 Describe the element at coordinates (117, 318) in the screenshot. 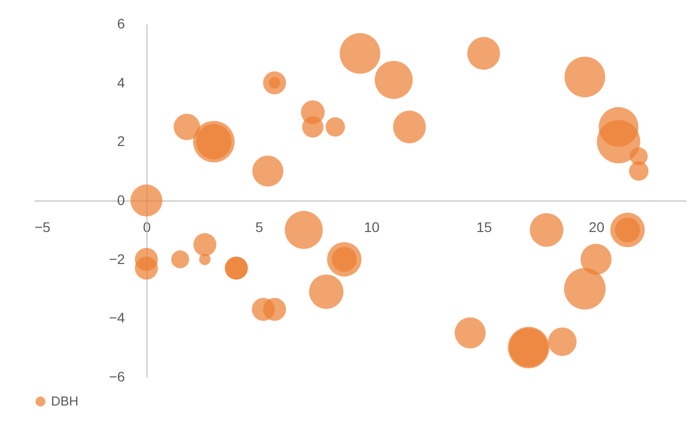

I see `y-tick-label: −4` at that location.